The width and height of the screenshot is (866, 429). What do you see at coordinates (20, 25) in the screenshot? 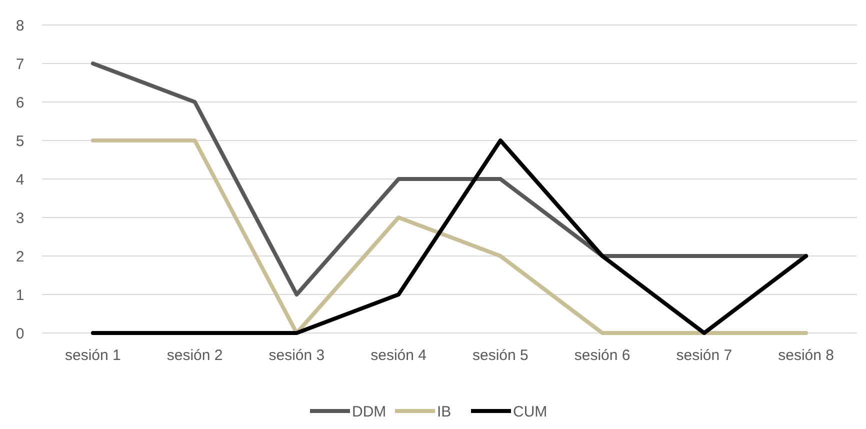
I see `y-tick-label: 8` at bounding box center [20, 25].